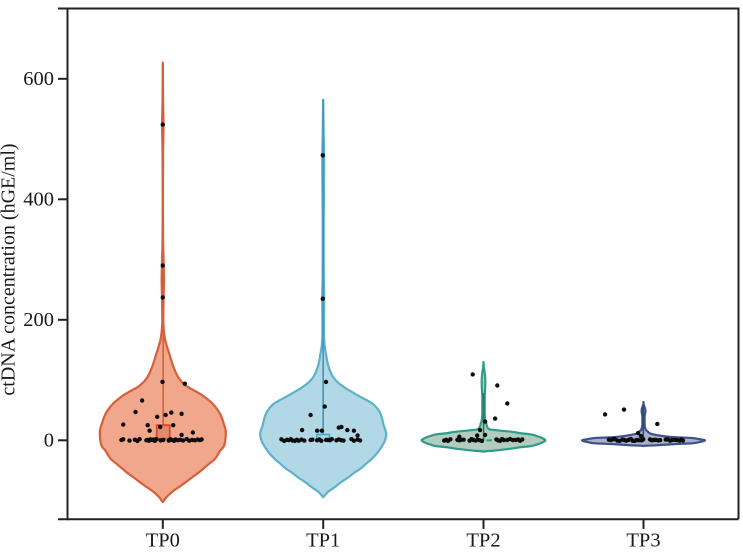  I want to click on svg-text: 400, so click(38, 199).